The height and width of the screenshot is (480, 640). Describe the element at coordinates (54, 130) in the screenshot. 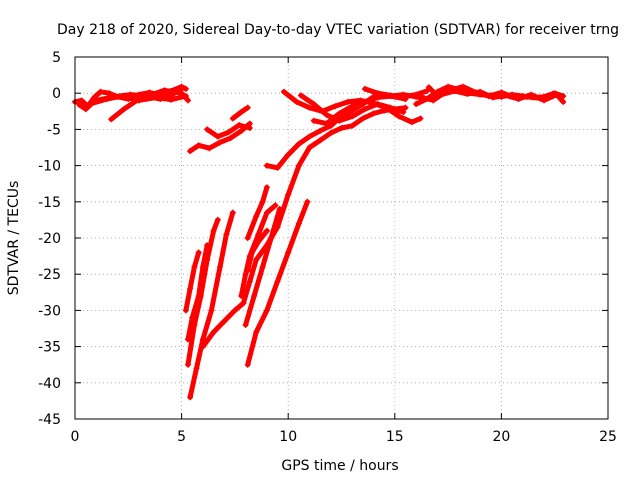

I see `y-tick-label: -5` at that location.